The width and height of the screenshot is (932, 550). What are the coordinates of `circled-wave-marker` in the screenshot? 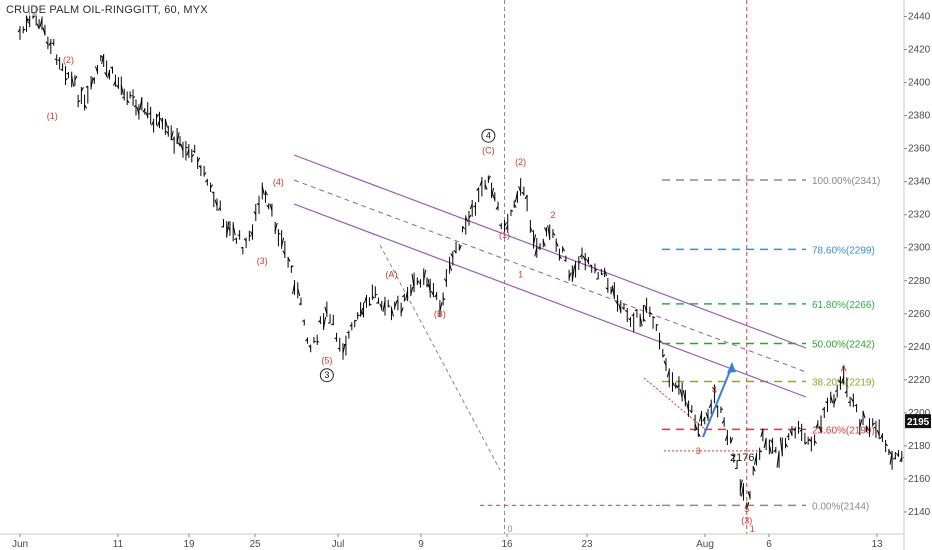 It's located at (326, 375).